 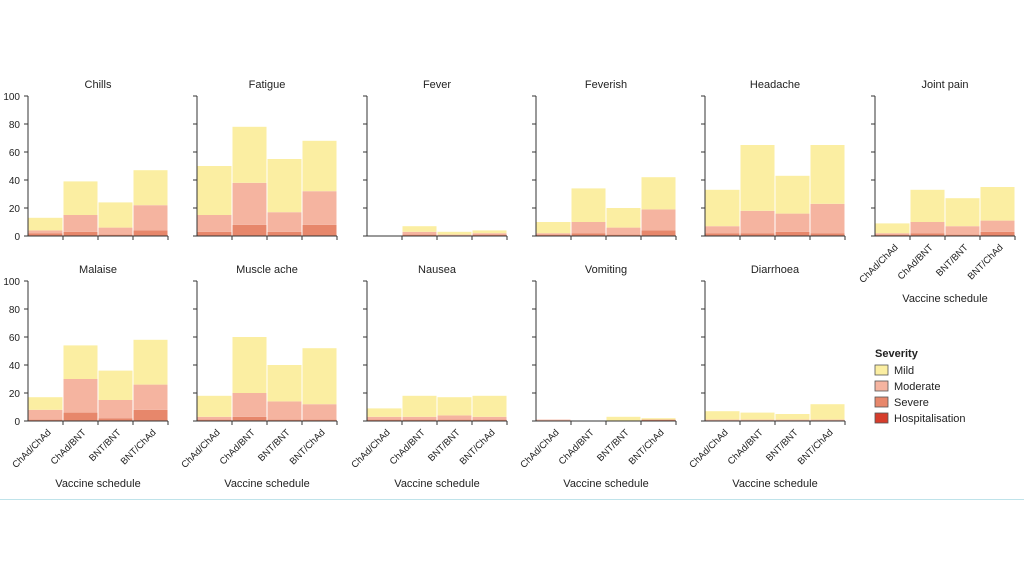 What do you see at coordinates (436, 484) in the screenshot?
I see `x-axis-label-nausea: Vaccine schedule` at bounding box center [436, 484].